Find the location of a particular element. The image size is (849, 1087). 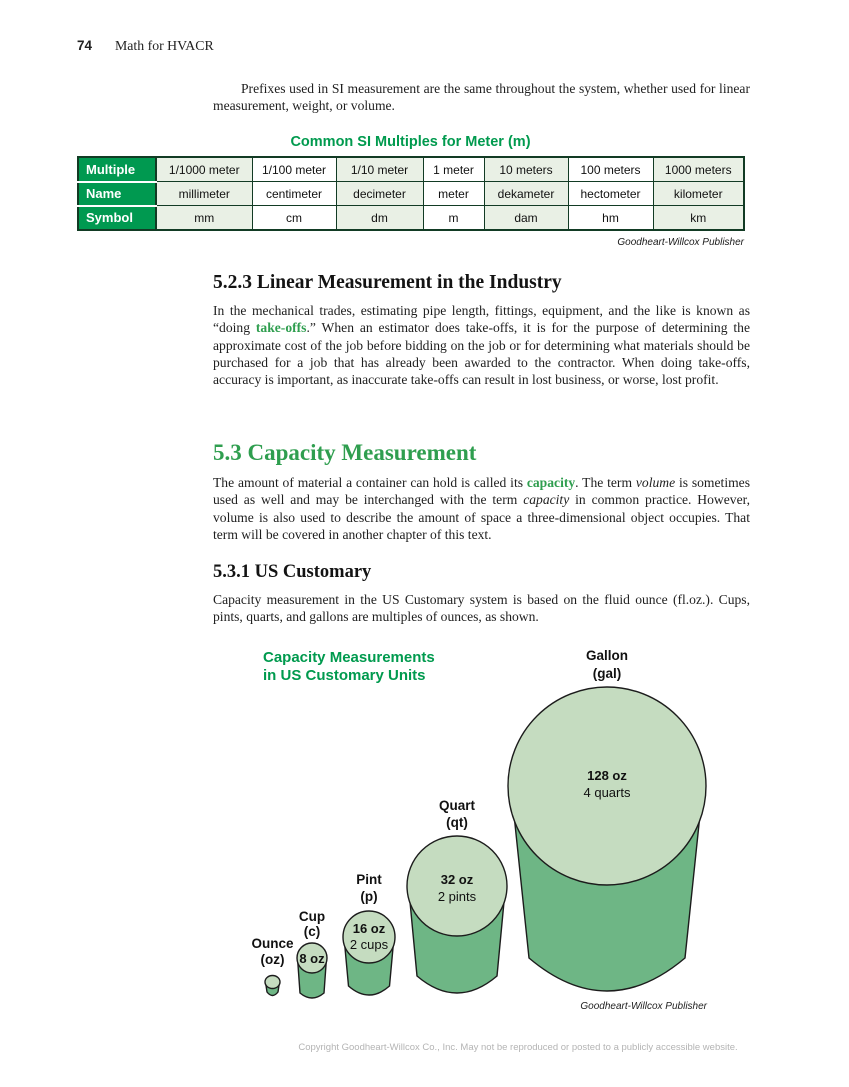

container-ounces: 128 oz is located at coordinates (607, 775).